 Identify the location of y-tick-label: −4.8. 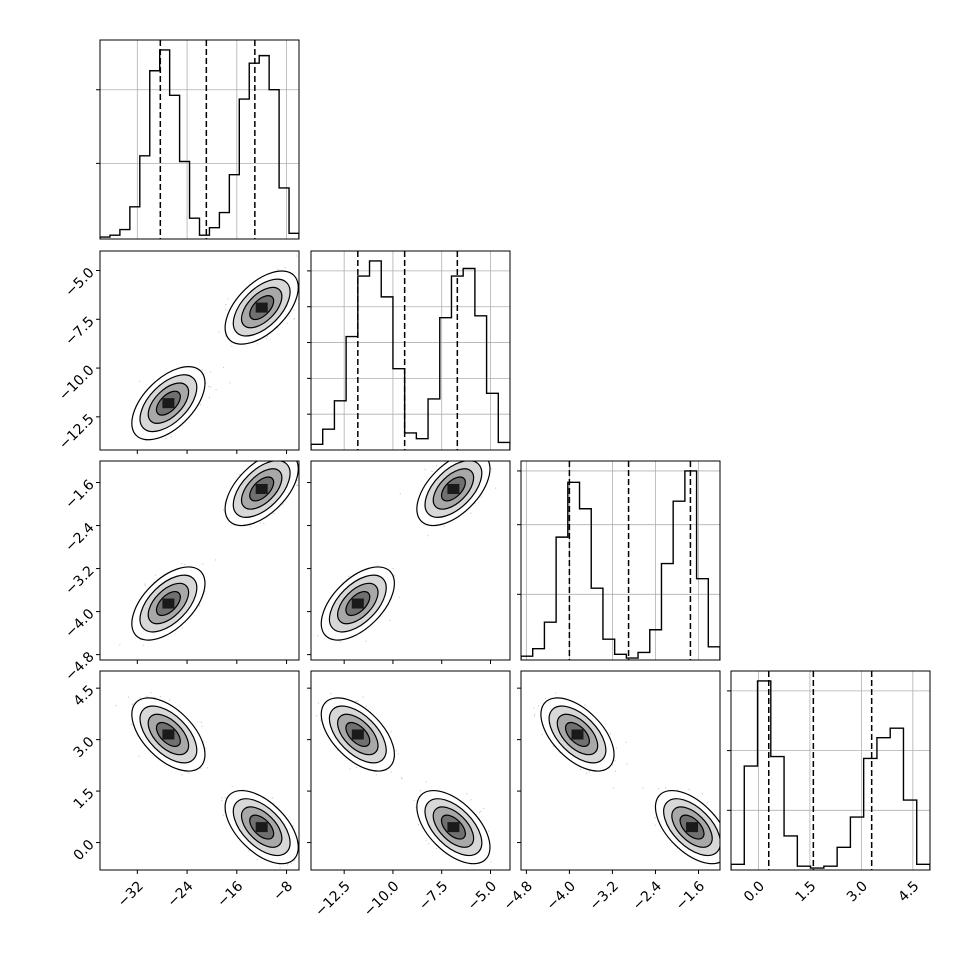
(79, 666).